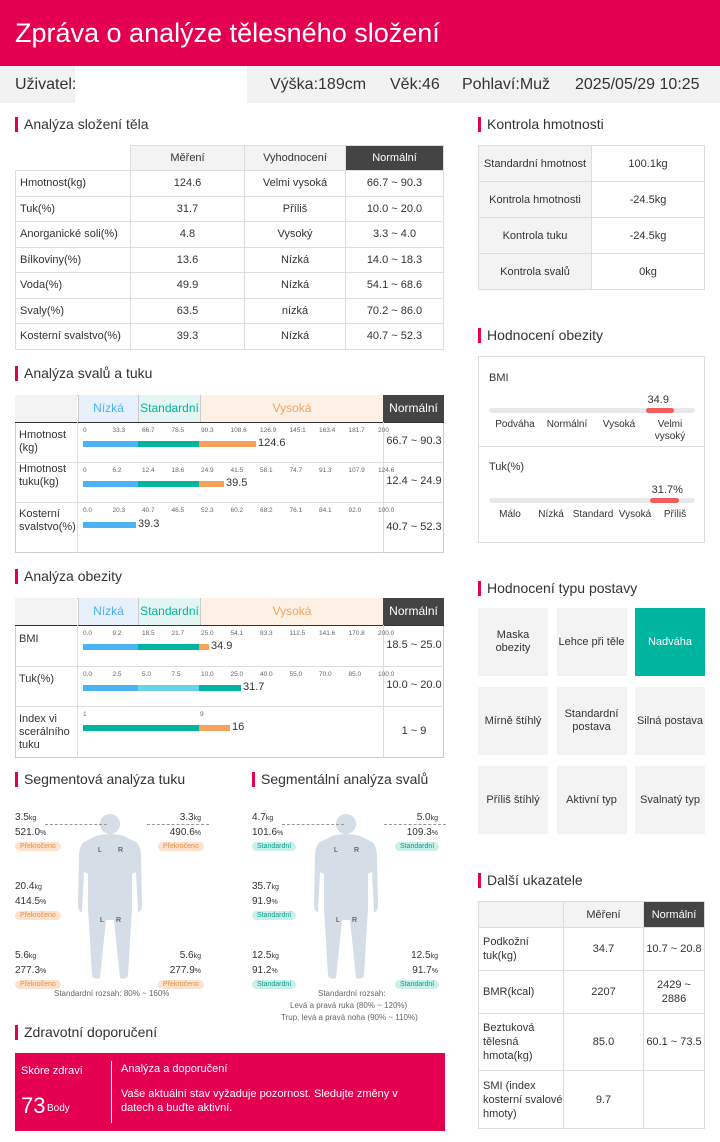 The height and width of the screenshot is (1142, 720). Describe the element at coordinates (187, 208) in the screenshot. I see `comp-value: 31.7` at that location.